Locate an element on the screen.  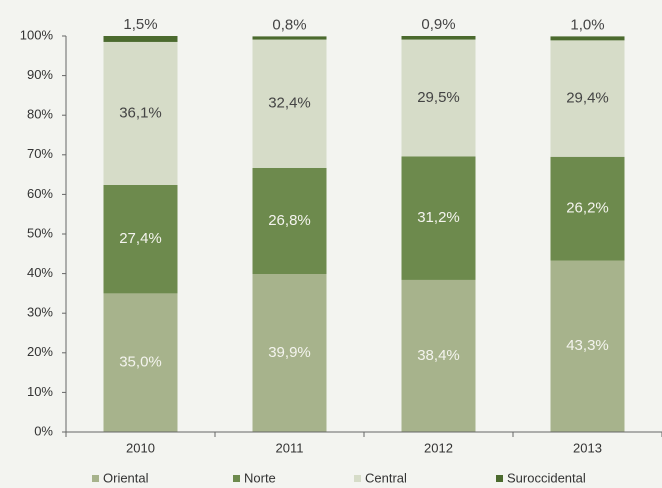
data-label: 26,8% is located at coordinates (289, 220).